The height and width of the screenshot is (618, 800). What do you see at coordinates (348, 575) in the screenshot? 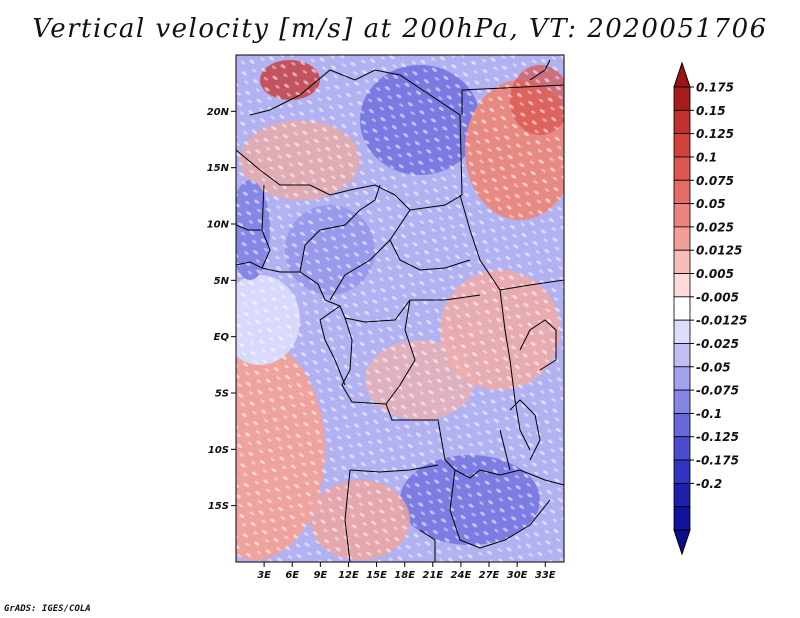
I see `lon-tick-label: 12E` at bounding box center [348, 575].